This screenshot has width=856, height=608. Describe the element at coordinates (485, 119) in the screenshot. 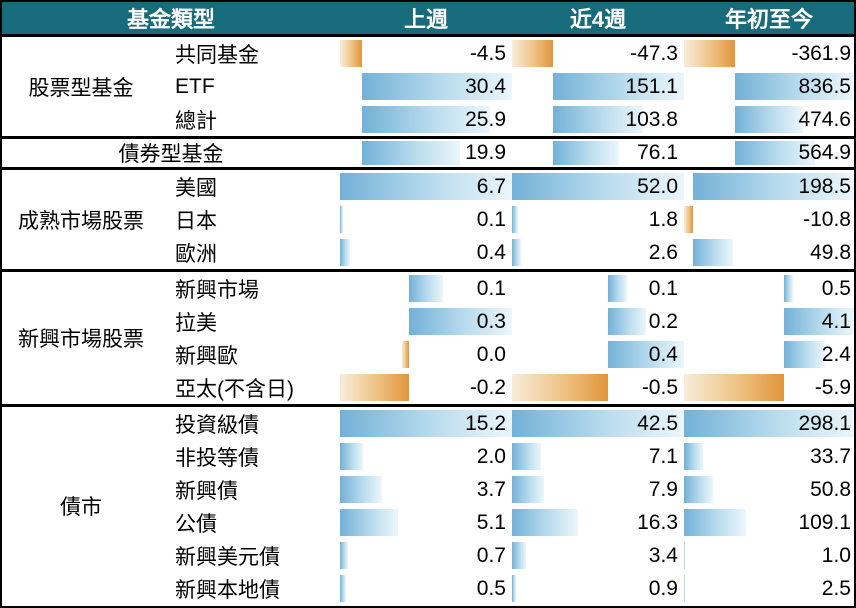

I see `cell-value: 25.9` at that location.